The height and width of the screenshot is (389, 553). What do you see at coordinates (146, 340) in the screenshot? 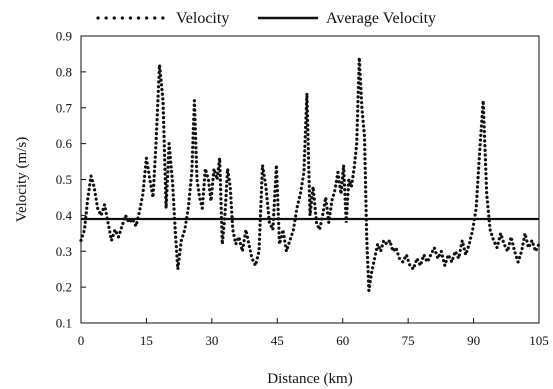
I see `x-tick-label: 15` at bounding box center [146, 340].